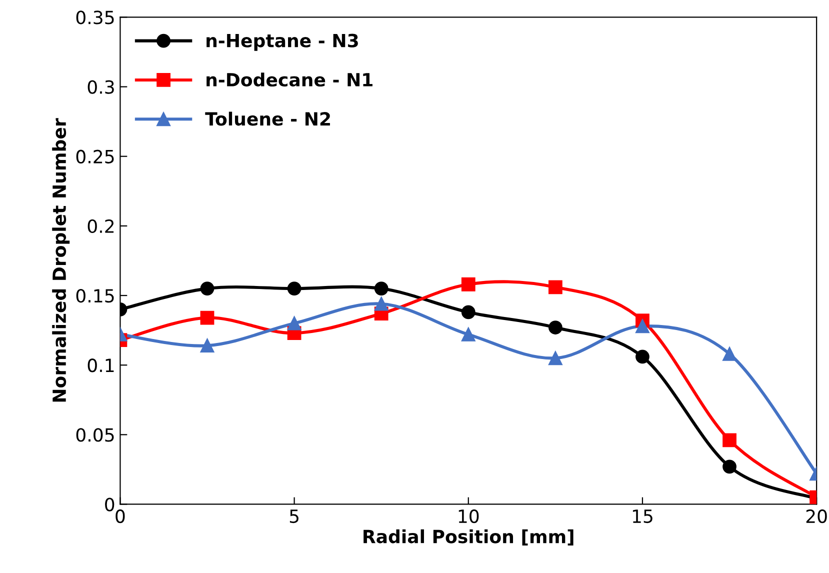 This screenshot has width=829, height=573. I want to click on x-tick-label: 10, so click(468, 516).